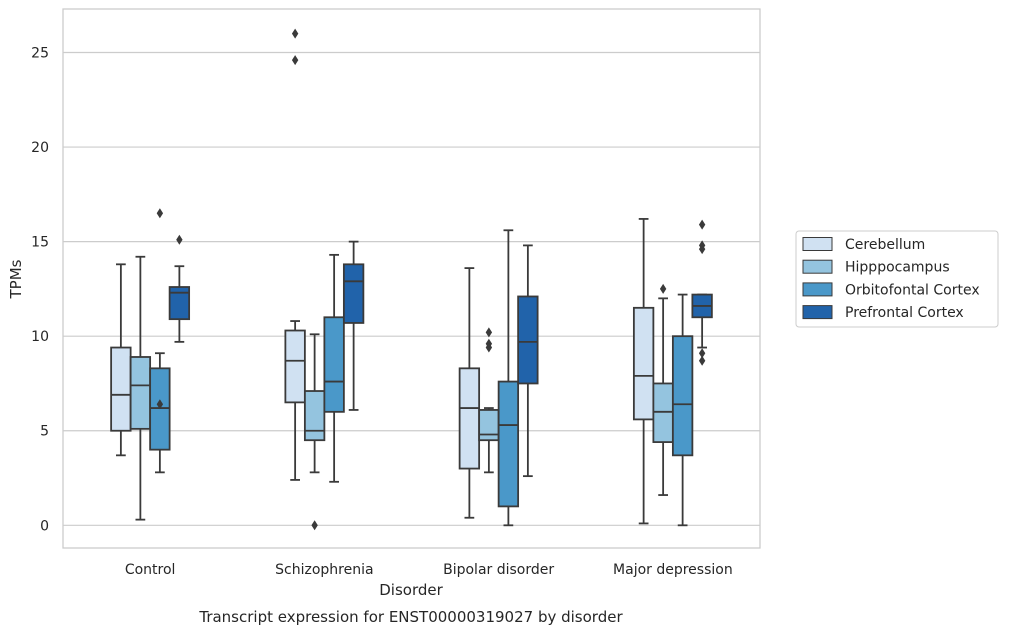  I want to click on y-tick-label-20: 20, so click(40, 148).